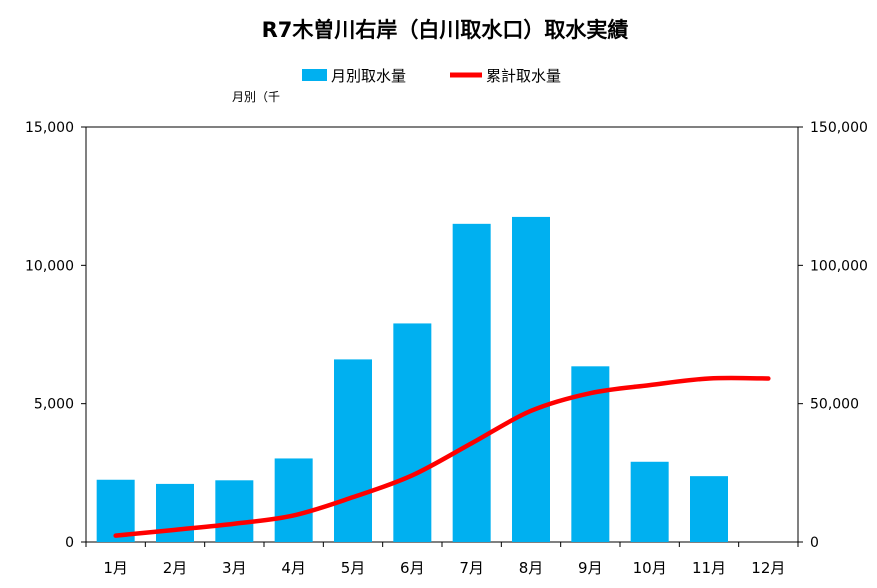  I want to click on x-axis-ticks: 1月 2月 3月 4月 5月 6月 7月 8月 9月 10月 11月 12月, so click(442, 559).